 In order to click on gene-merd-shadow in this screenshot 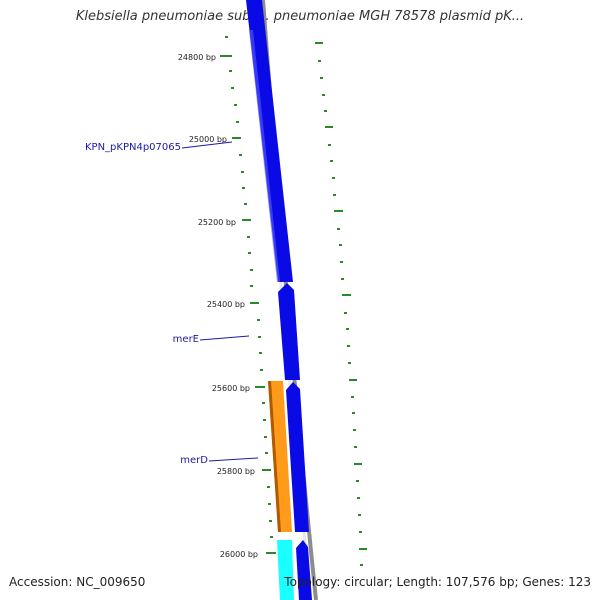, I will do `click(274, 456)`.